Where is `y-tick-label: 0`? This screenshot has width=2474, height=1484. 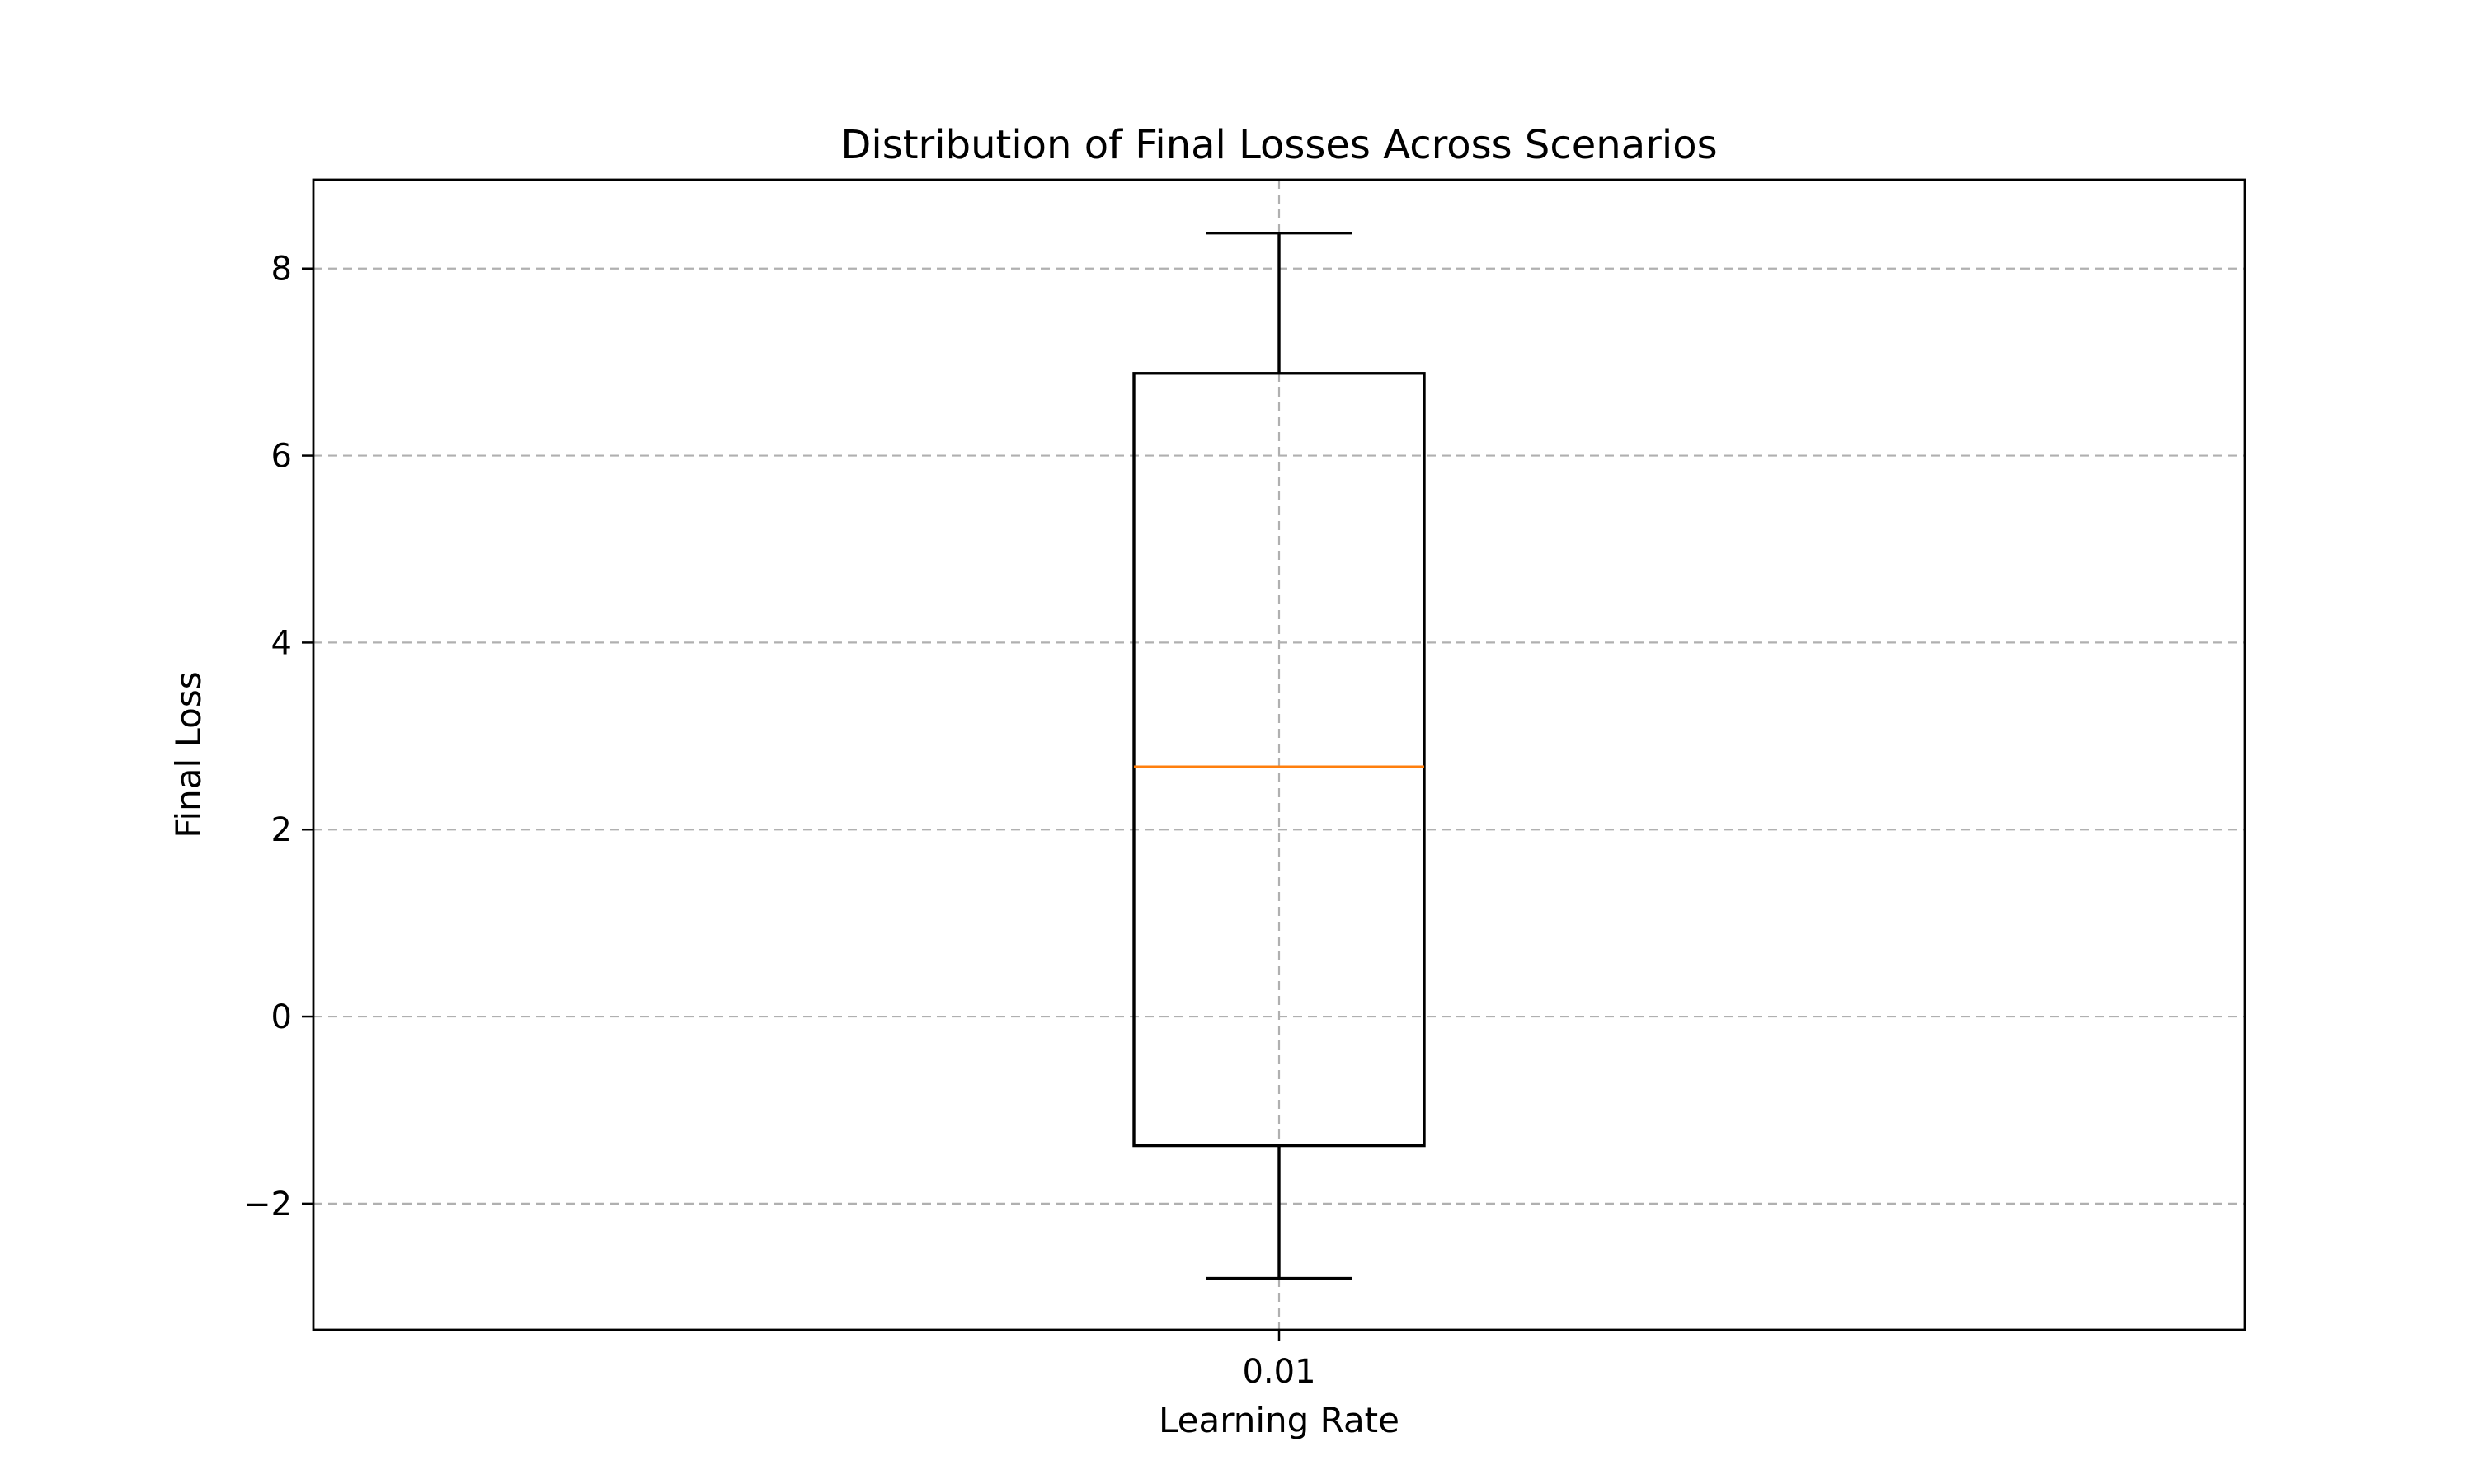
y-tick-label: 0 is located at coordinates (281, 1017).